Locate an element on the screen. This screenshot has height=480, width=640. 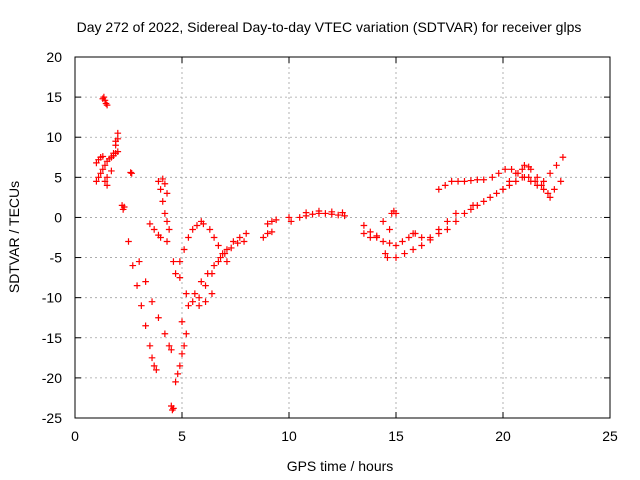
series-recovery-a is located at coordinates (189, 247).